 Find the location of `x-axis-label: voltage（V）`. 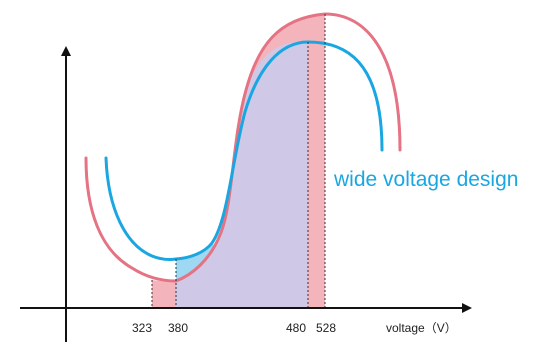

x-axis-label: voltage（V） is located at coordinates (421, 328).